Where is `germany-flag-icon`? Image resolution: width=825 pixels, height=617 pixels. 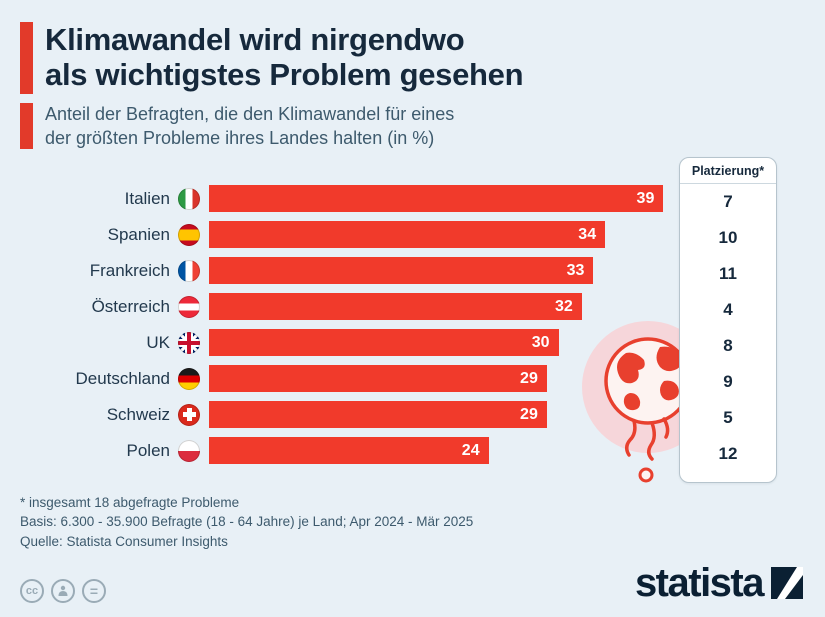
germany-flag-icon is located at coordinates (189, 378).